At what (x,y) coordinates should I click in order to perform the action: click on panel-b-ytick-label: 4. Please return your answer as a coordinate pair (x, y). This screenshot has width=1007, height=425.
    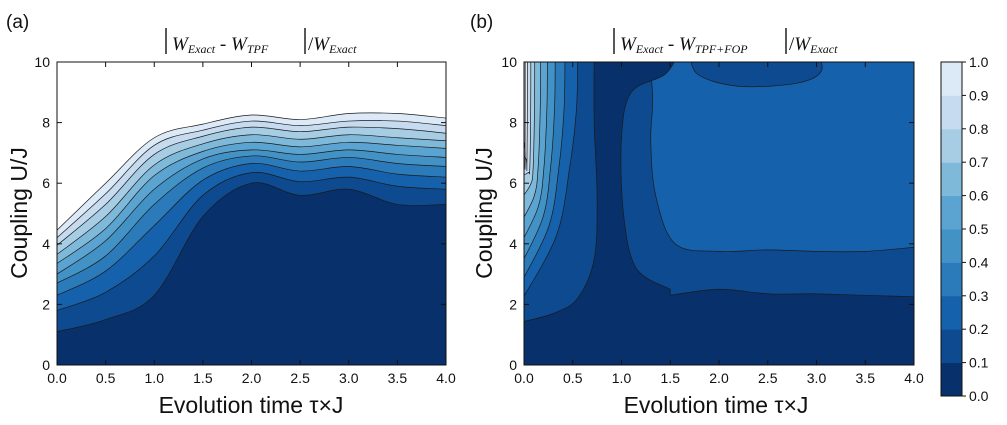
    Looking at the image, I should click on (513, 244).